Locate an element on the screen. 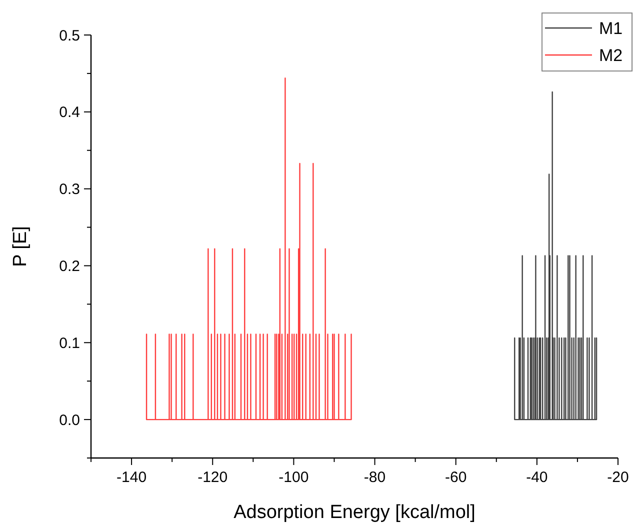 This screenshot has height=524, width=633. x-tick-label: -40 is located at coordinates (537, 477).